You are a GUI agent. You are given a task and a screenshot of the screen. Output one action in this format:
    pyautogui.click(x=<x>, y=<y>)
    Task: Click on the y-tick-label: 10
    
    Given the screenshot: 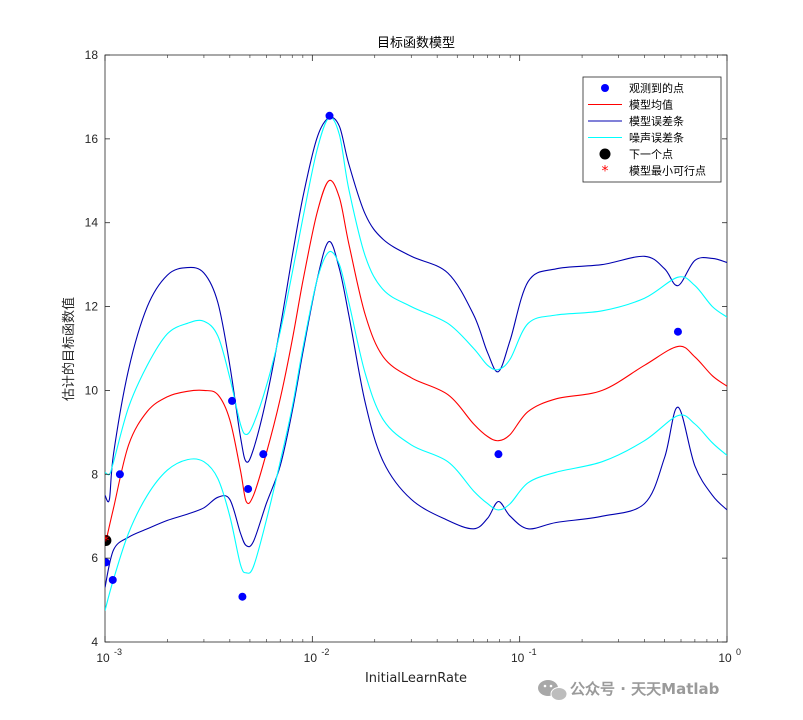 What is the action you would take?
    pyautogui.click(x=92, y=390)
    